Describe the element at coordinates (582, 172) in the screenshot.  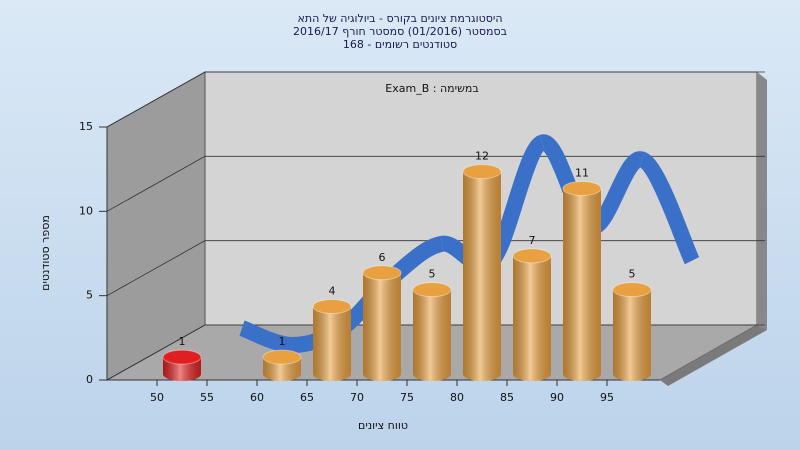
I see `value-label: 11` at that location.